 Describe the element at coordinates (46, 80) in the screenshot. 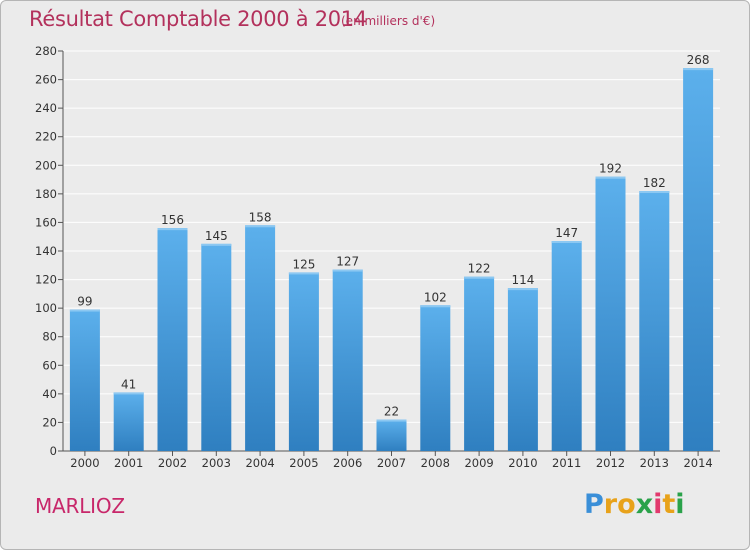

I see `y-tick-label: 260` at that location.